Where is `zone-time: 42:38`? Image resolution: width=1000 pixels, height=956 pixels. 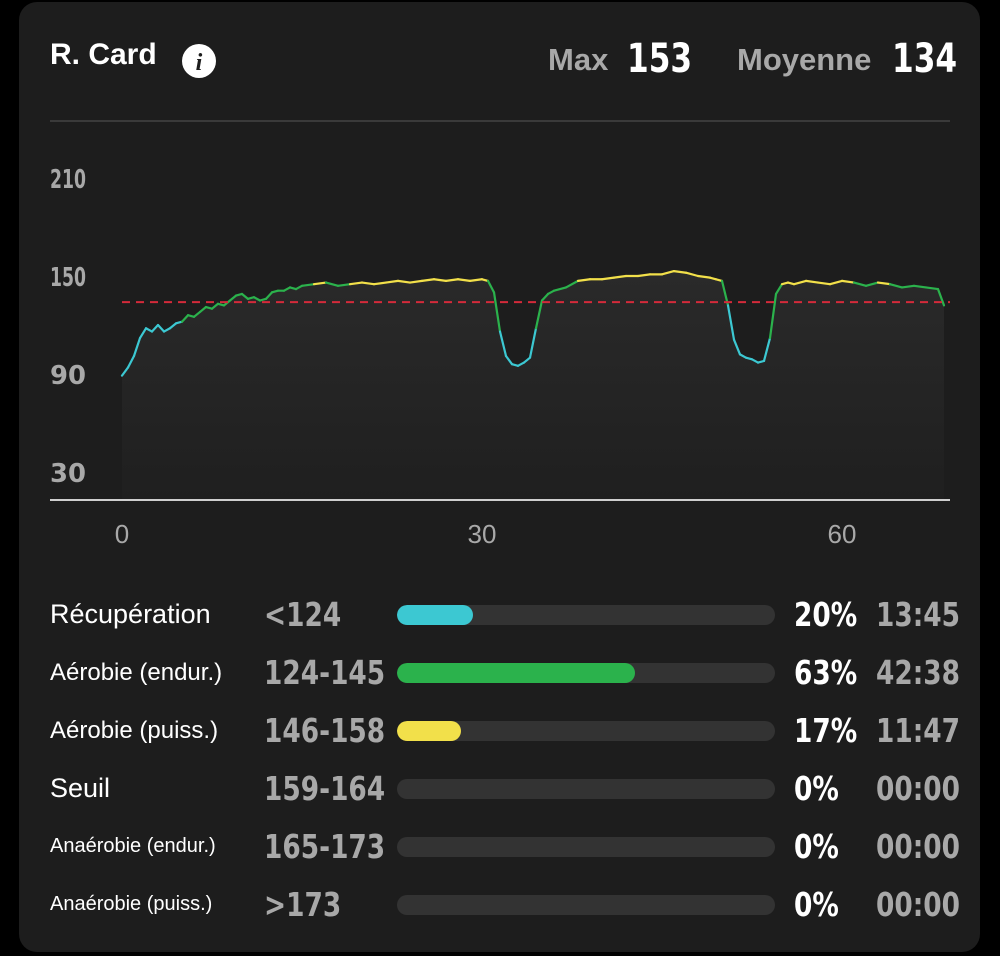
zone-time: 42:38 is located at coordinates (918, 672).